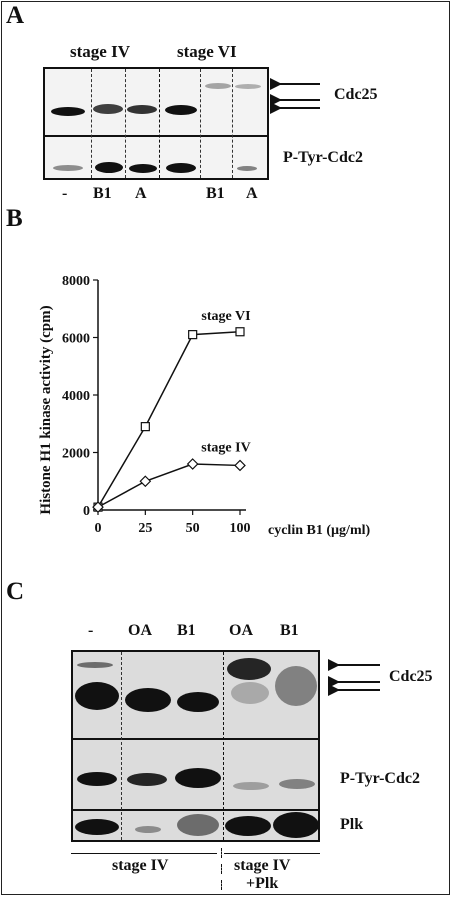 The width and height of the screenshot is (453, 898). Describe the element at coordinates (15, 15) in the screenshot. I see `panel-a-letter: A` at that location.